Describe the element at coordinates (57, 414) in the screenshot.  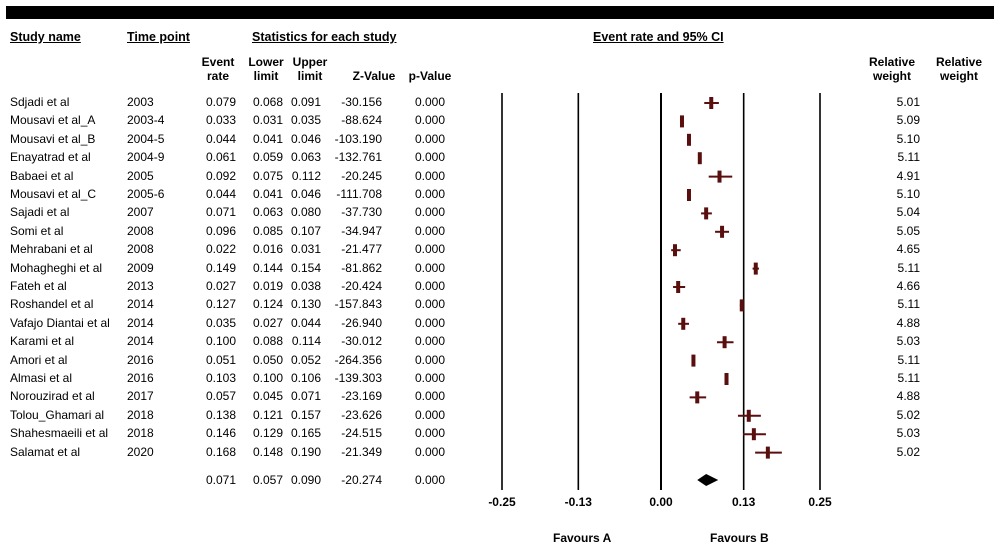
I see `study-name-cell: Tolou_Ghamari al` at that location.